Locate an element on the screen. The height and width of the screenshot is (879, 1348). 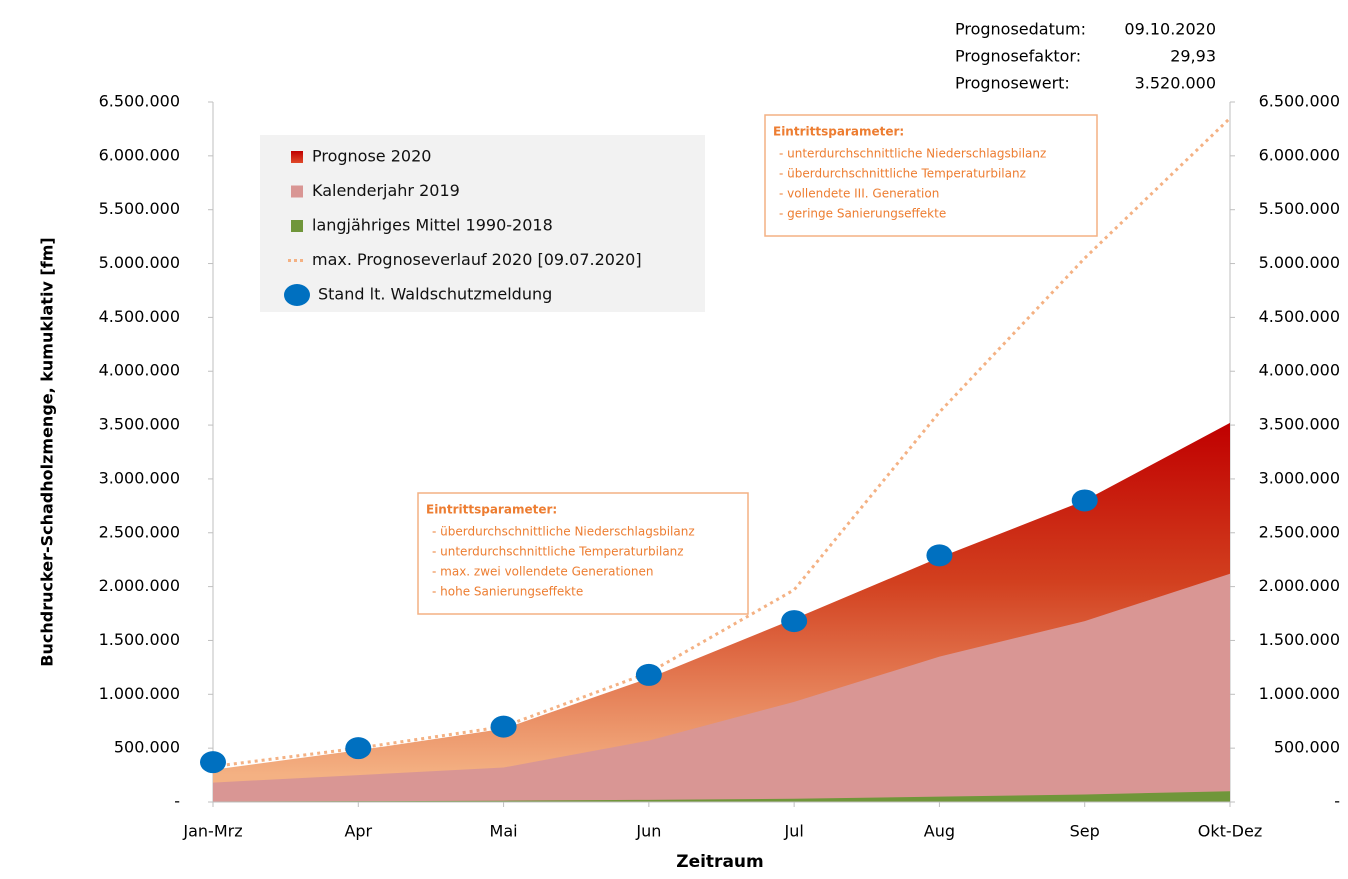
annotation-line: - hohe Sanierungseffekte is located at coordinates (507, 592).